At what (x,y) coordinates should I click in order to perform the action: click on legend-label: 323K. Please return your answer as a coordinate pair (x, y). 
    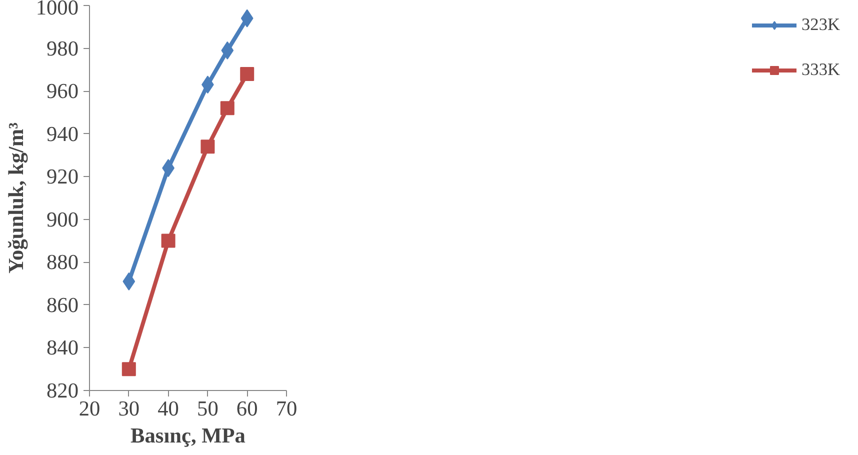
    Looking at the image, I should click on (820, 25).